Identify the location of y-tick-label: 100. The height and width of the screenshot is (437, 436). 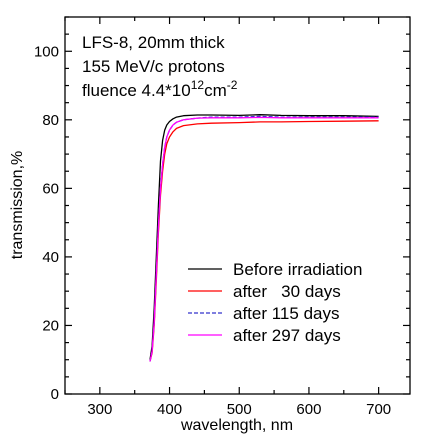
(46, 51).